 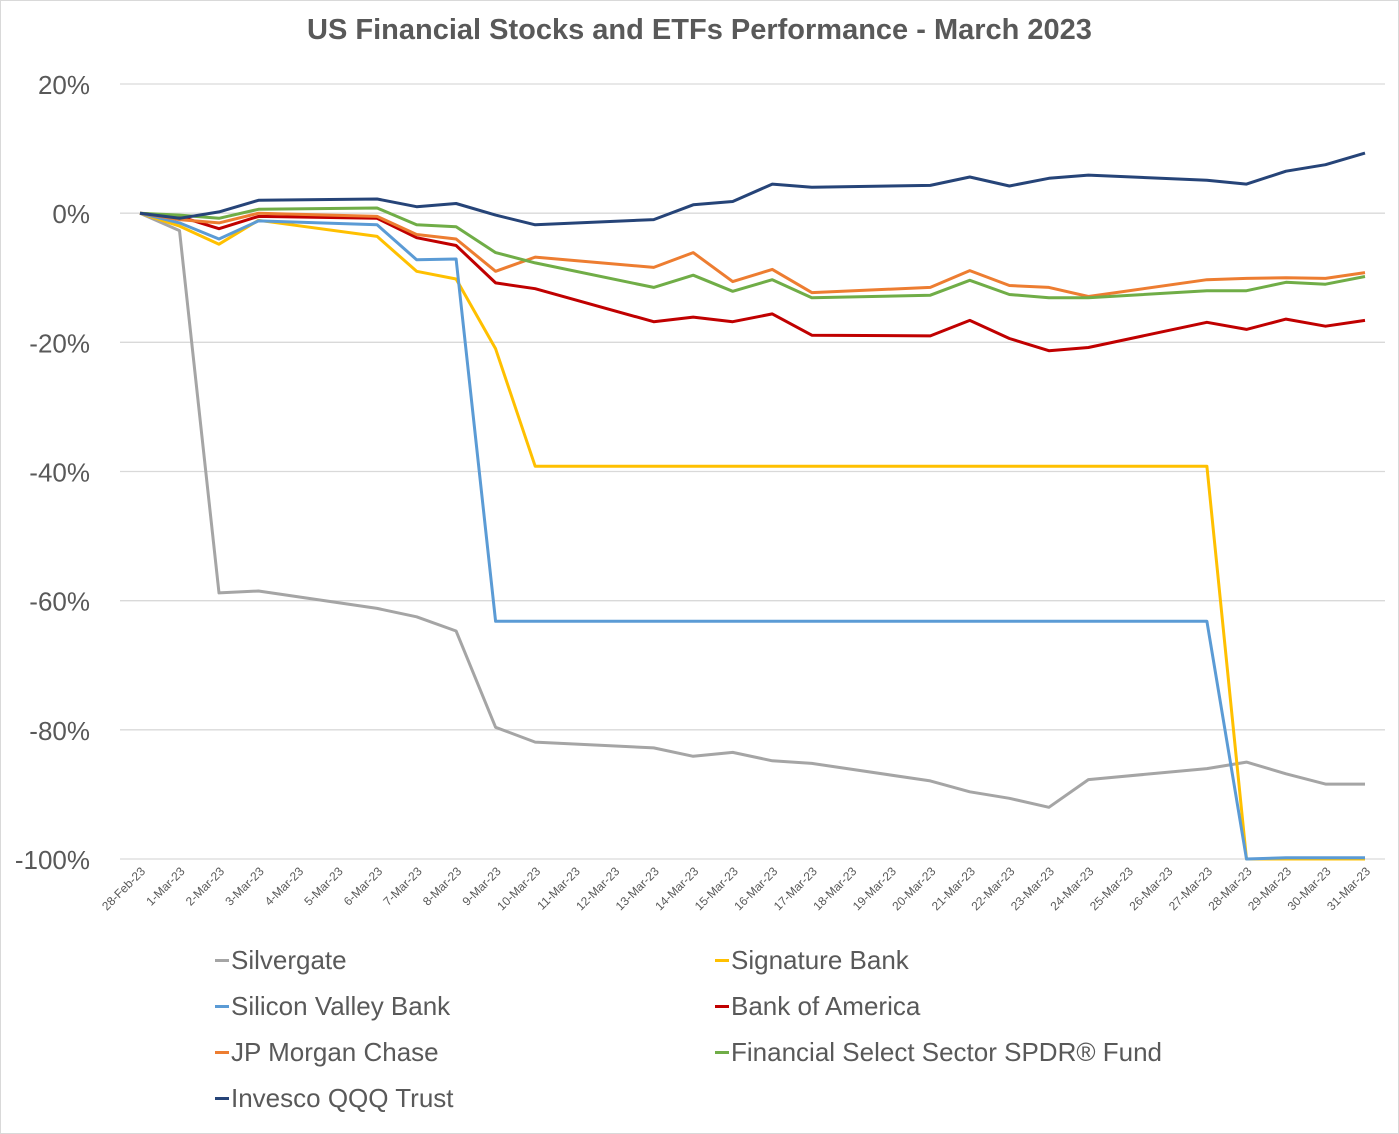 What do you see at coordinates (289, 960) in the screenshot?
I see `legend-label: Silvergate` at bounding box center [289, 960].